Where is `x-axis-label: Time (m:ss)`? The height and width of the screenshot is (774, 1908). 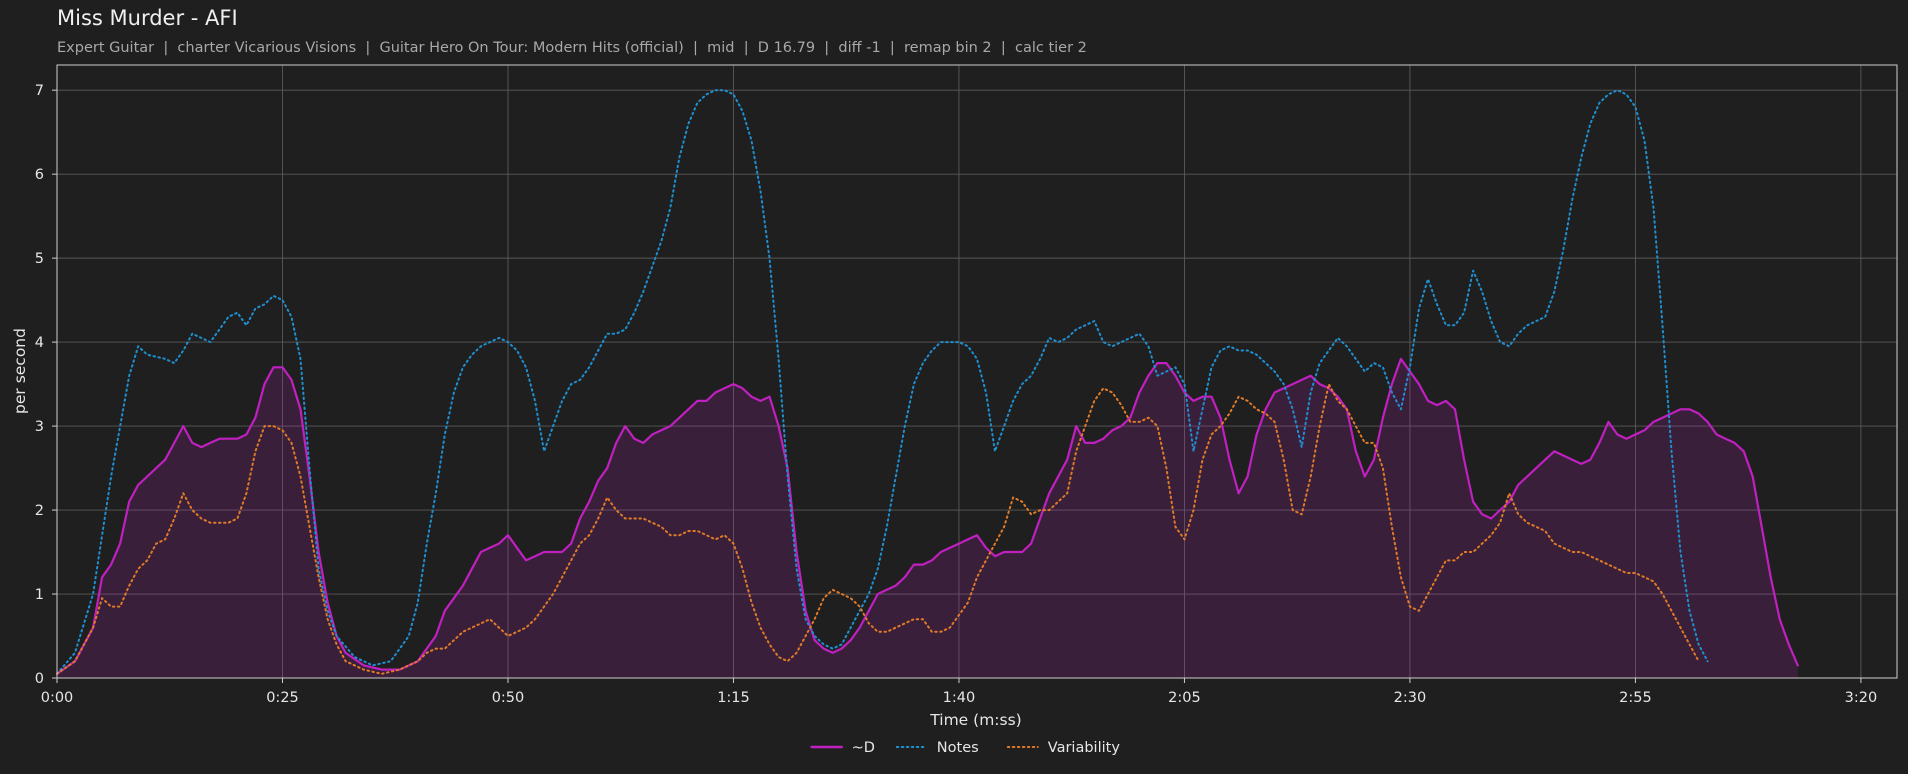
x-axis-label: Time (m:ss) is located at coordinates (975, 720).